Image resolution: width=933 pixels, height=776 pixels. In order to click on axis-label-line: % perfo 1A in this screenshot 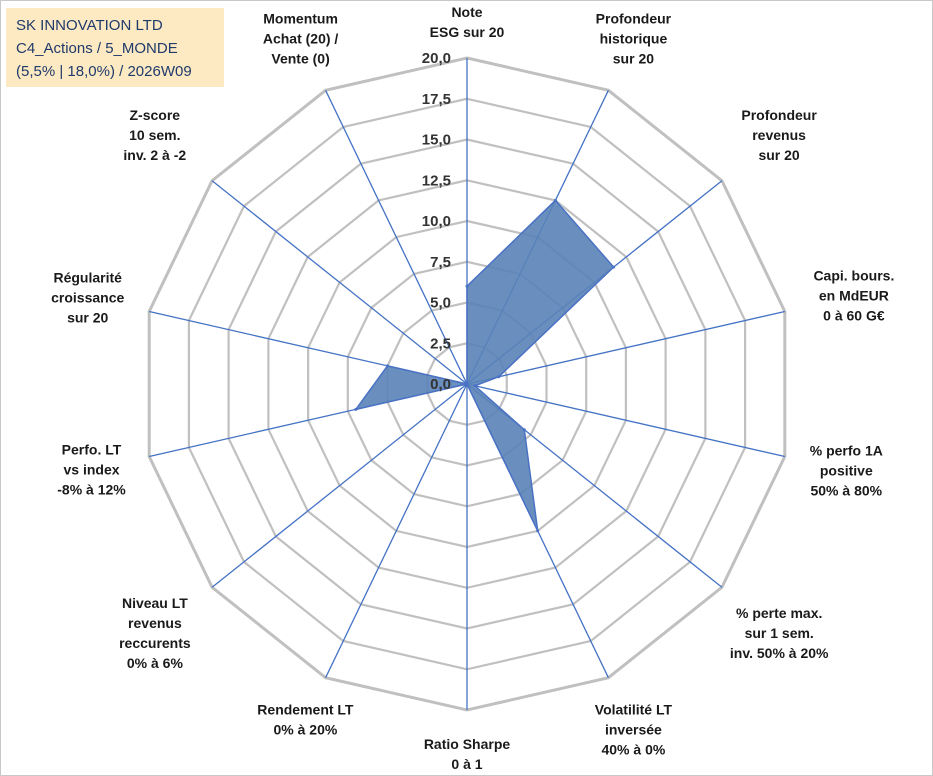, I will do `click(846, 451)`.